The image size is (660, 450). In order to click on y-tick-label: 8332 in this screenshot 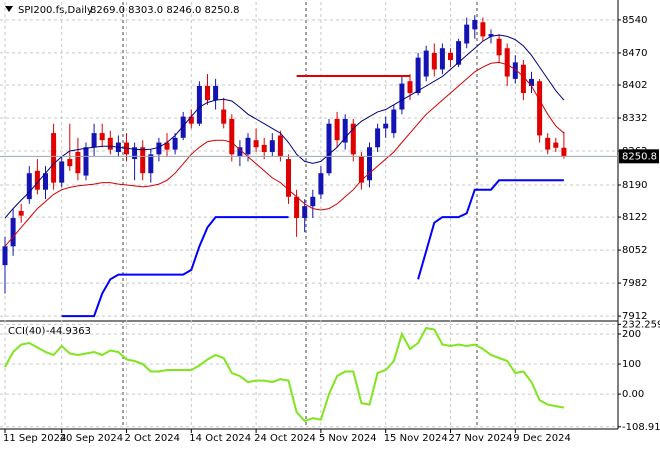, I will do `click(634, 118)`.